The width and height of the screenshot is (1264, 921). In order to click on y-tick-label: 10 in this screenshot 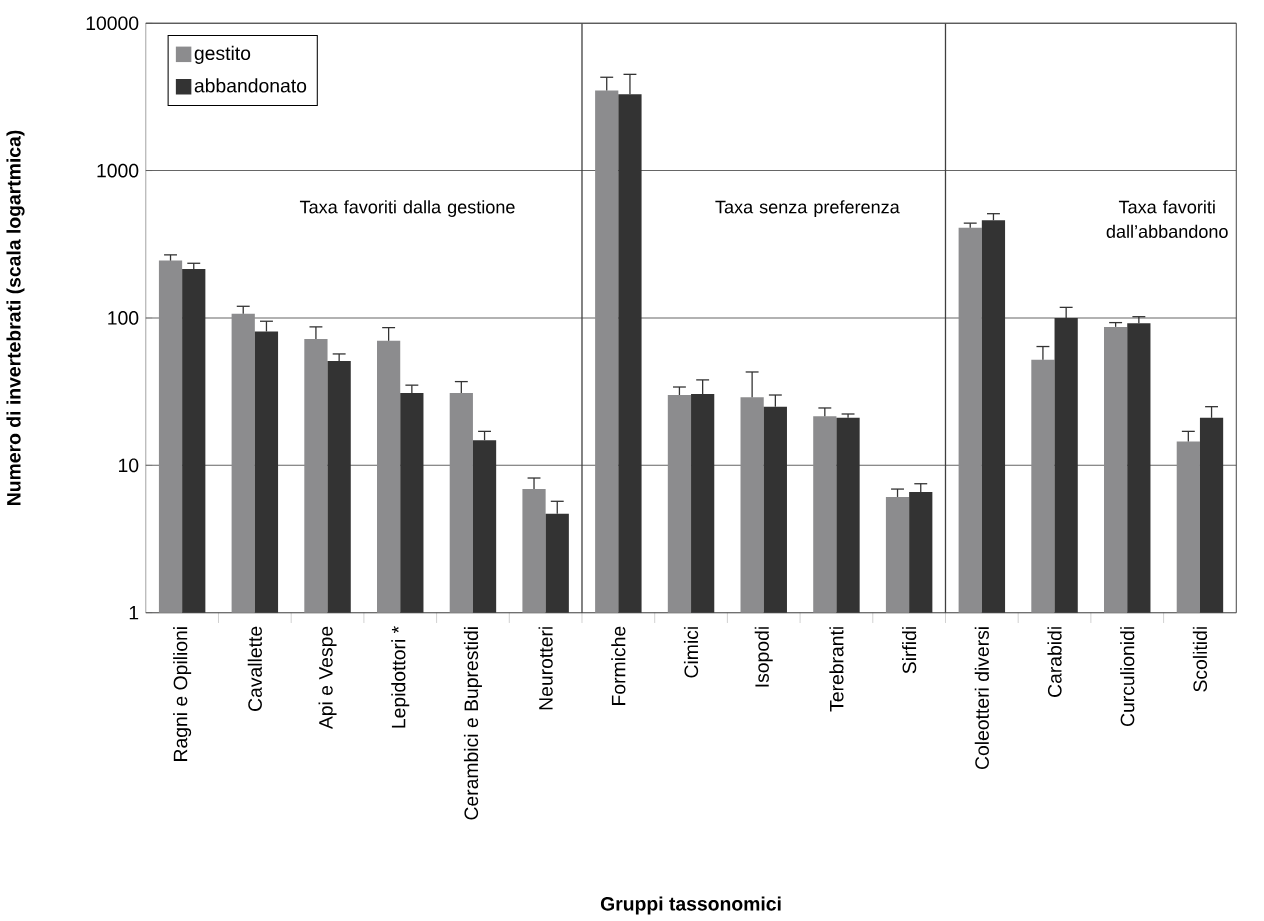, I will do `click(129, 465)`.